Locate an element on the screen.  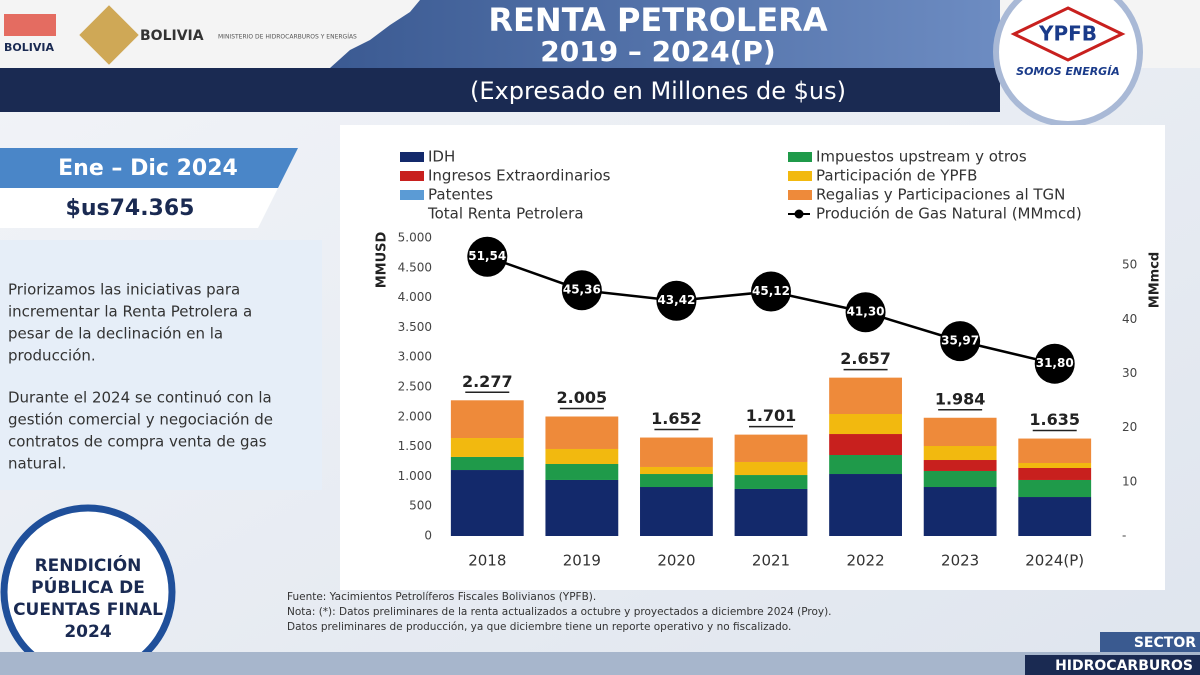
y-axis-label: MMUSD is located at coordinates (382, 260).